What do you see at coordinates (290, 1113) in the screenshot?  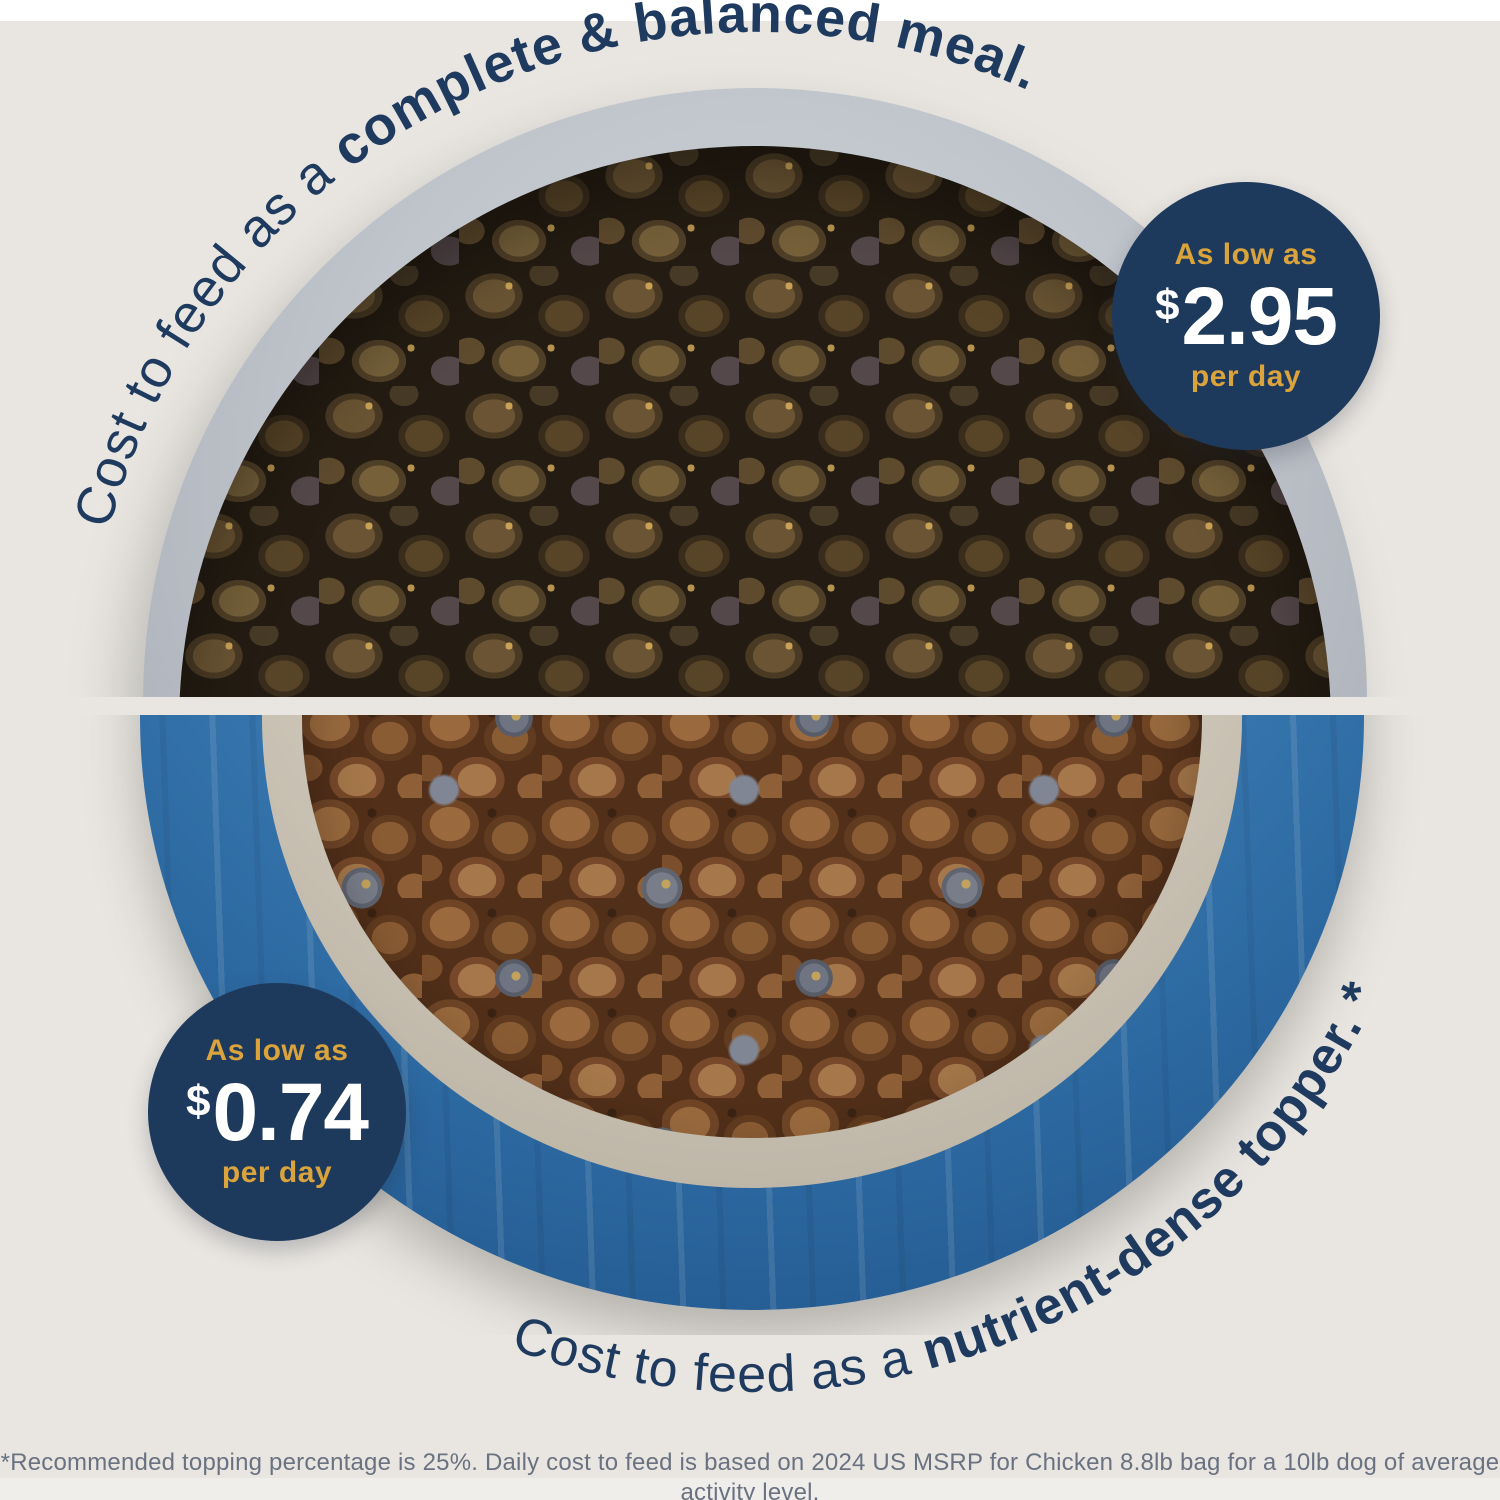 I see `price-amount: 0.74` at bounding box center [290, 1113].